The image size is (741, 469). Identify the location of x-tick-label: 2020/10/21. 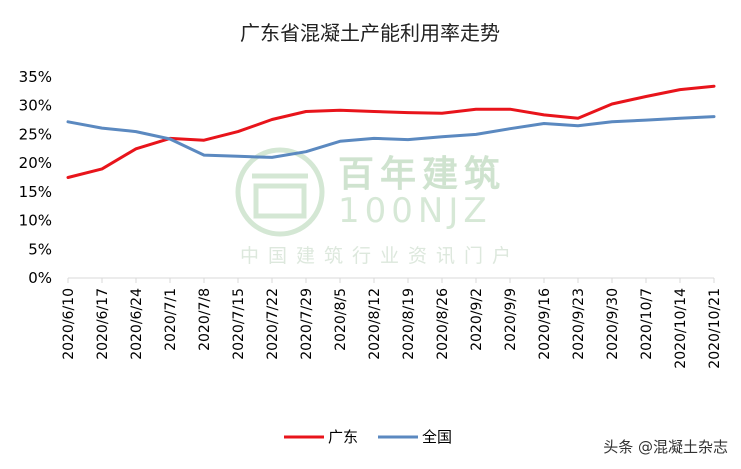
(715, 328).